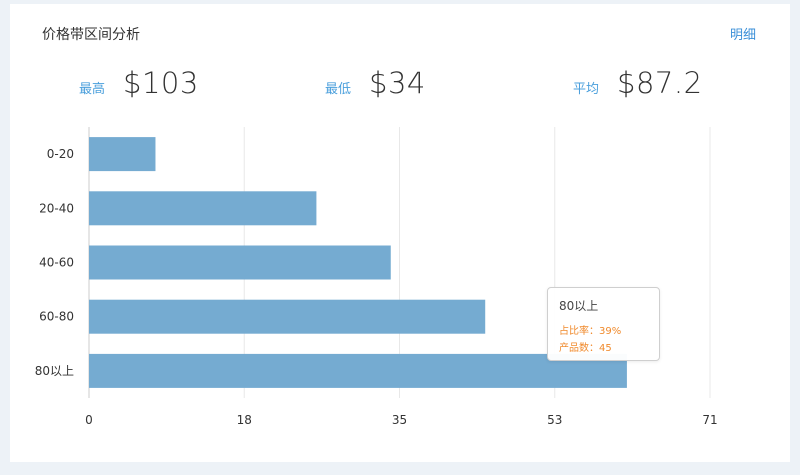 This screenshot has height=475, width=800. What do you see at coordinates (579, 306) in the screenshot?
I see `tooltip-title: 80以上` at bounding box center [579, 306].